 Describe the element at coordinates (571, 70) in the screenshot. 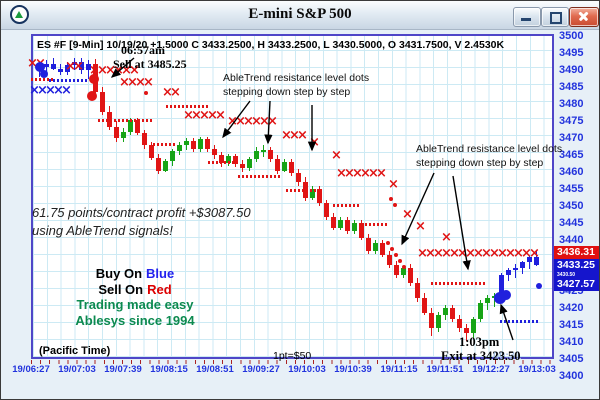

I see `y-axis-label: 3490` at that location.